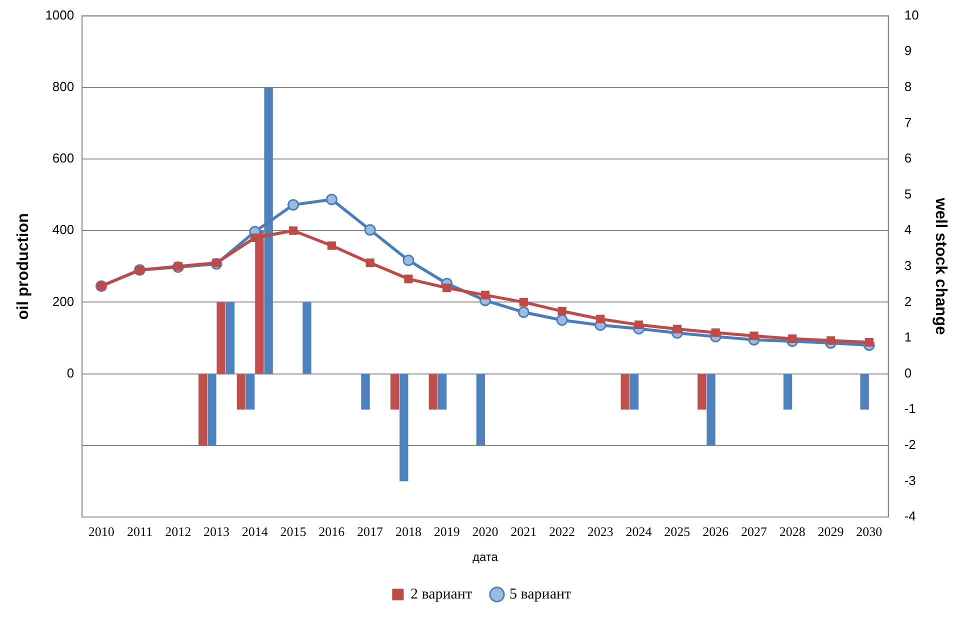 The width and height of the screenshot is (964, 617). Describe the element at coordinates (408, 532) in the screenshot. I see `x-tick-label: 2018` at that location.